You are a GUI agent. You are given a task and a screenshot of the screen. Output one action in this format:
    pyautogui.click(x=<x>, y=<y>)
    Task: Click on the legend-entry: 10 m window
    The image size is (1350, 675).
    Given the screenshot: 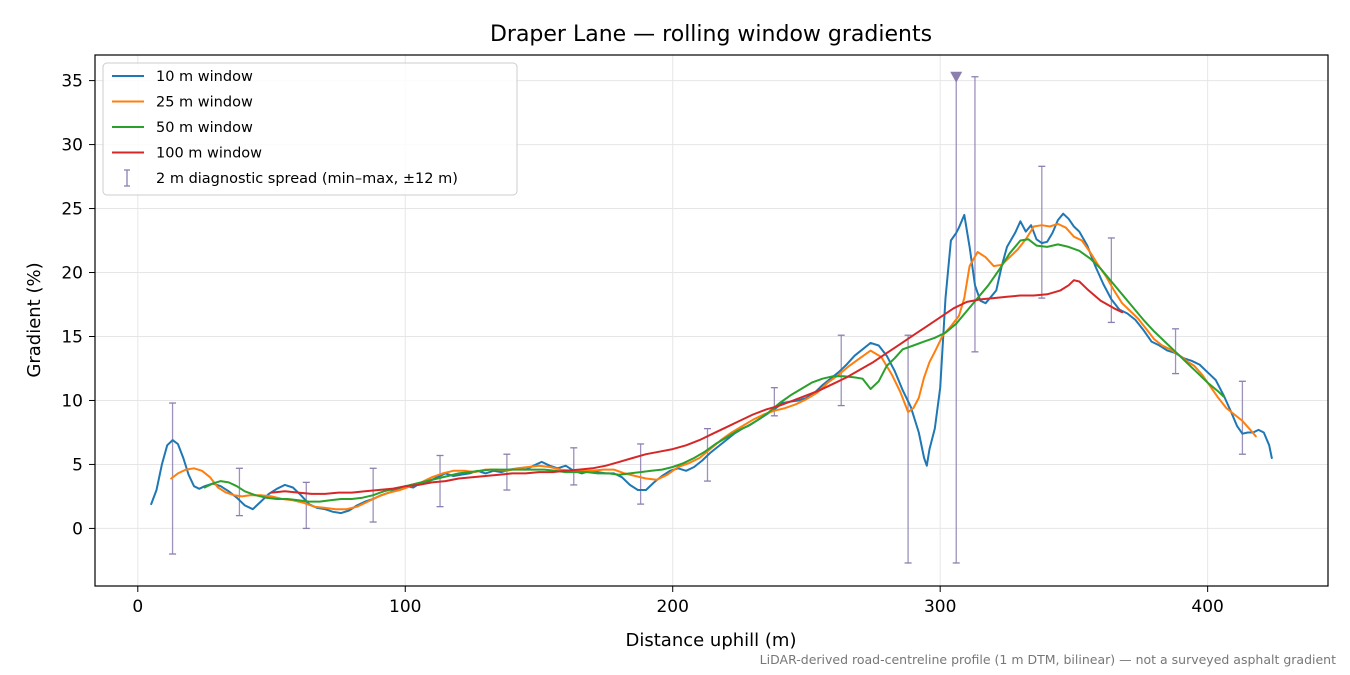 What is the action you would take?
    pyautogui.click(x=182, y=77)
    